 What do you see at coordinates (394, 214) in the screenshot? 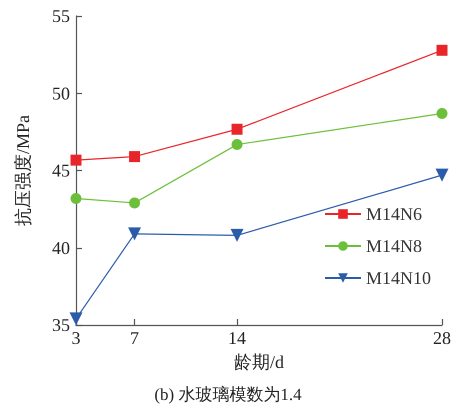
I see `legend-label: M14N6` at bounding box center [394, 214].